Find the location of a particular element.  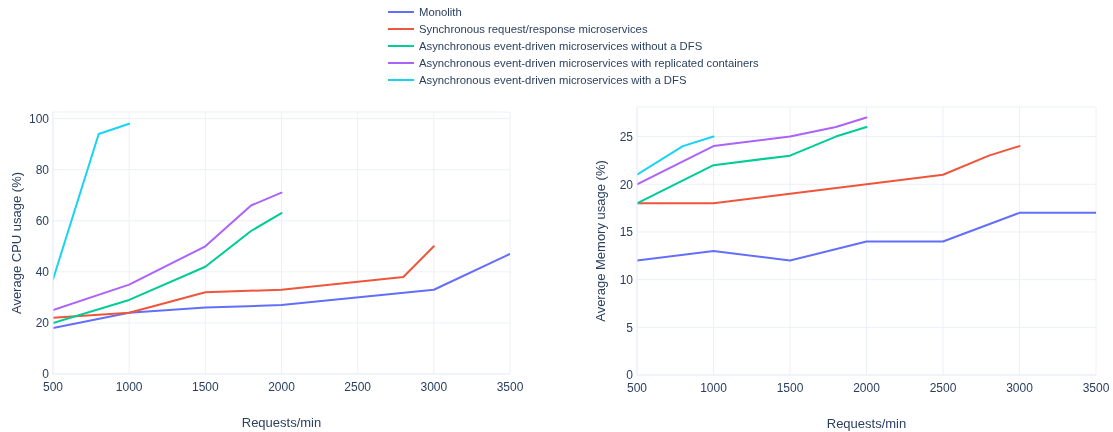

legend-label: Asynchronous event-driven microservices with replicated containers is located at coordinates (589, 62).